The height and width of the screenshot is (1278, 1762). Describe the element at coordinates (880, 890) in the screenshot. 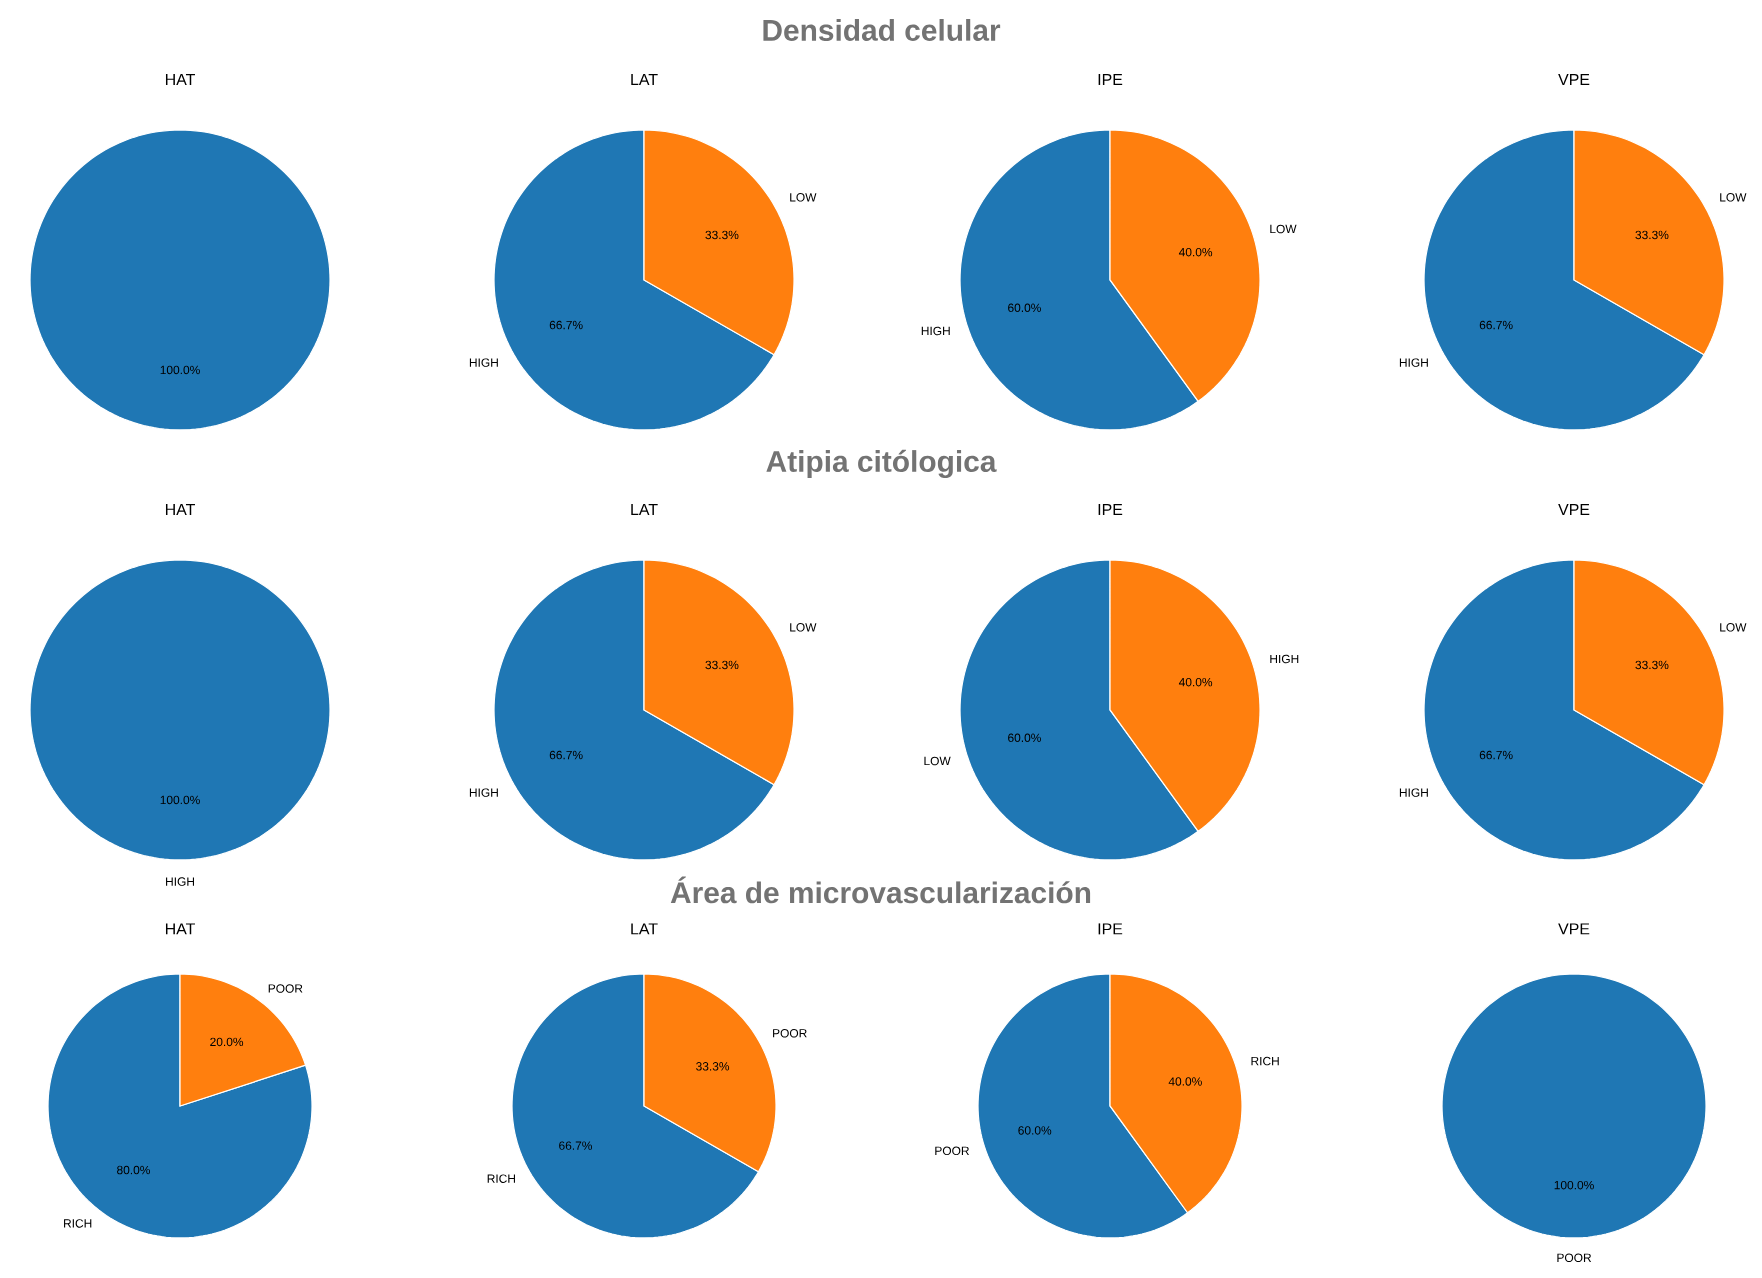

I see `text: Área de microvascularización` at that location.